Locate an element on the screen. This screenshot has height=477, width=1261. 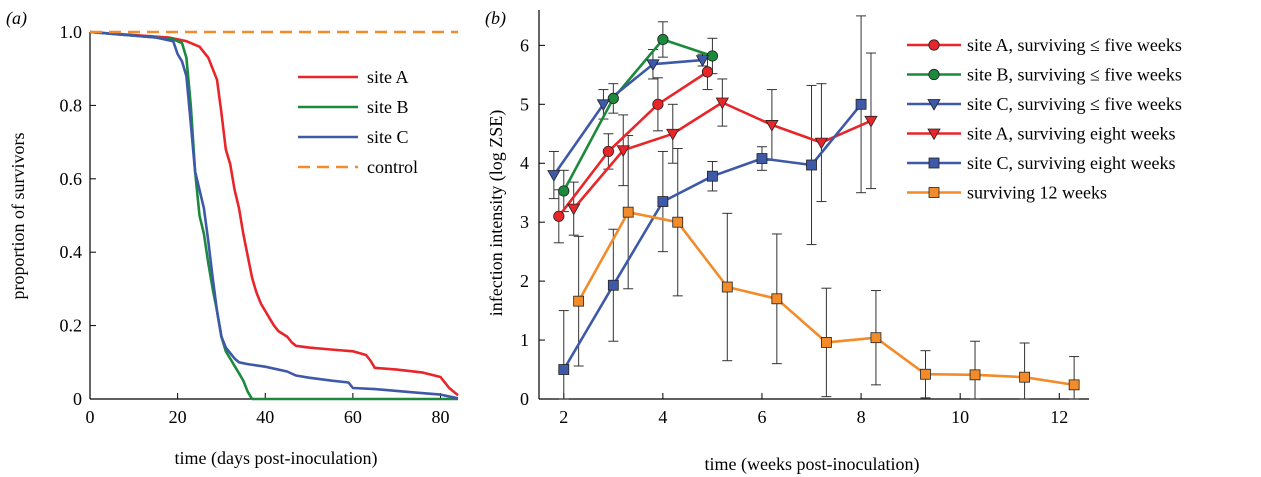
legend-marker-site-c-surviving-eight-weeks is located at coordinates (934, 163).